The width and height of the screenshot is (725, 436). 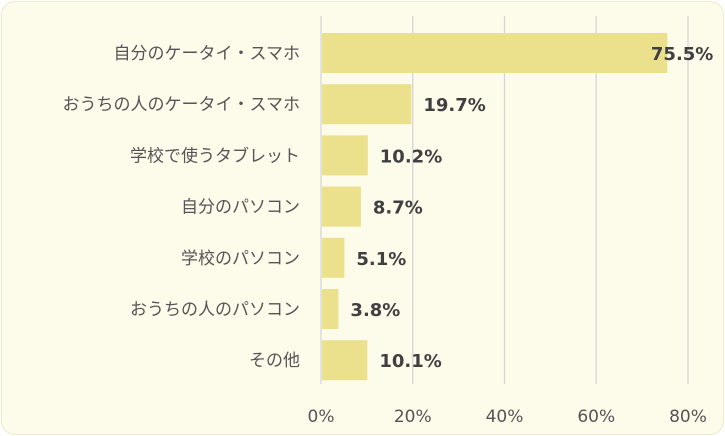 What do you see at coordinates (381, 259) in the screenshot?
I see `value-label: 5.1%` at bounding box center [381, 259].